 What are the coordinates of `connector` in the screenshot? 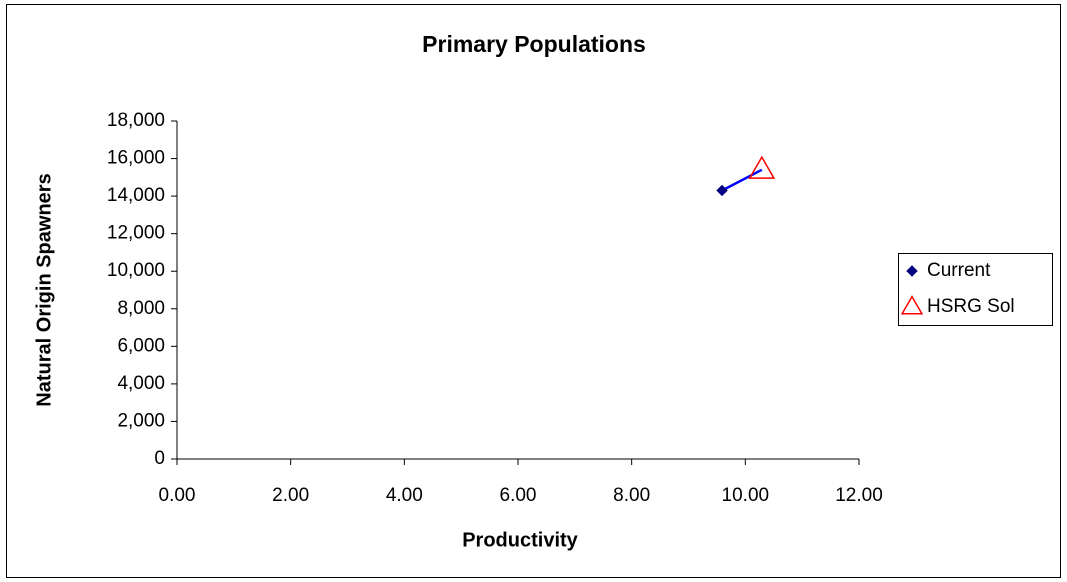 It's located at (742, 180).